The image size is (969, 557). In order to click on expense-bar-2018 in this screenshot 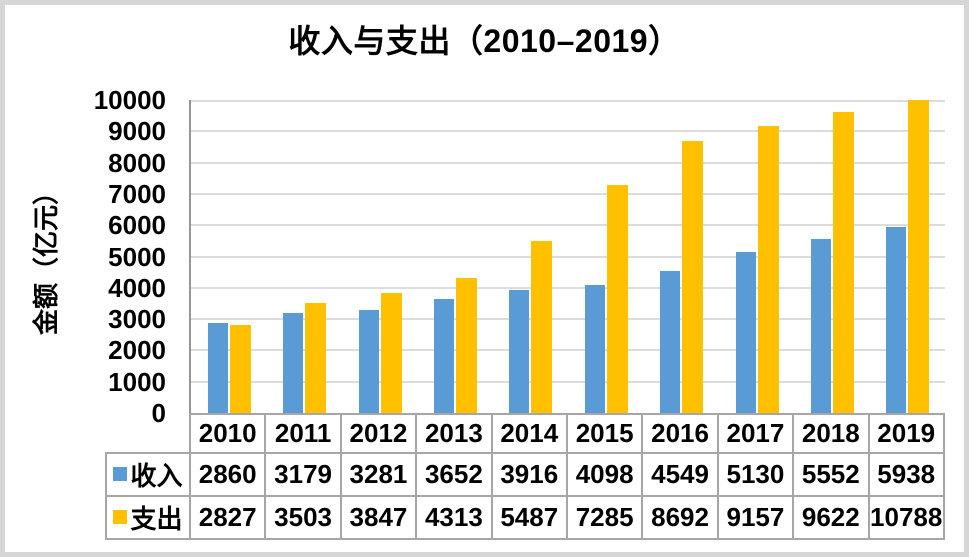, I will do `click(843, 262)`.